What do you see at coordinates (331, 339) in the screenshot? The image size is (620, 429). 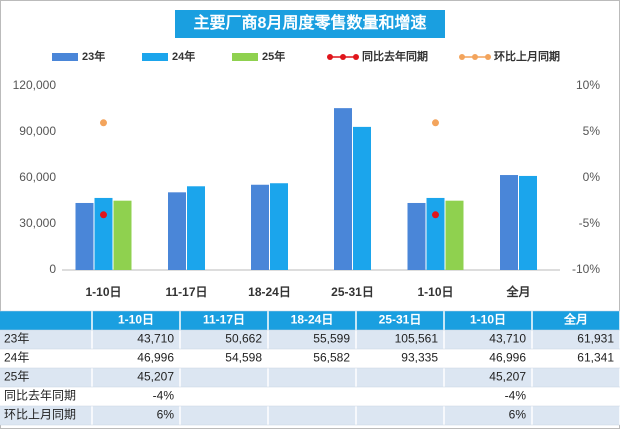 I see `table-cell: 55,599` at bounding box center [331, 339].